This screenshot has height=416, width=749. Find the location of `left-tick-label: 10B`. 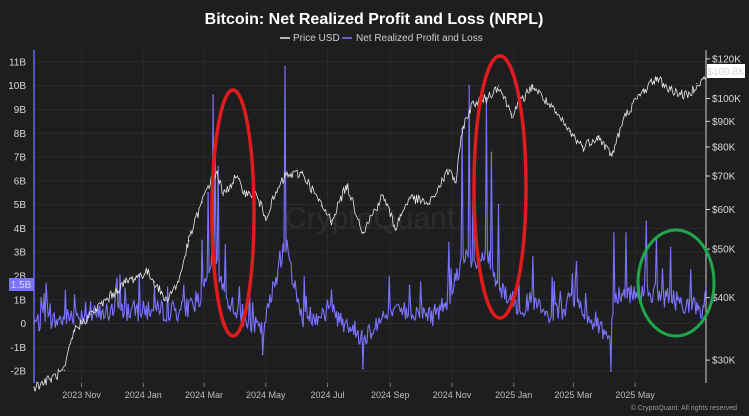

left-tick-label: 10B is located at coordinates (17, 86).